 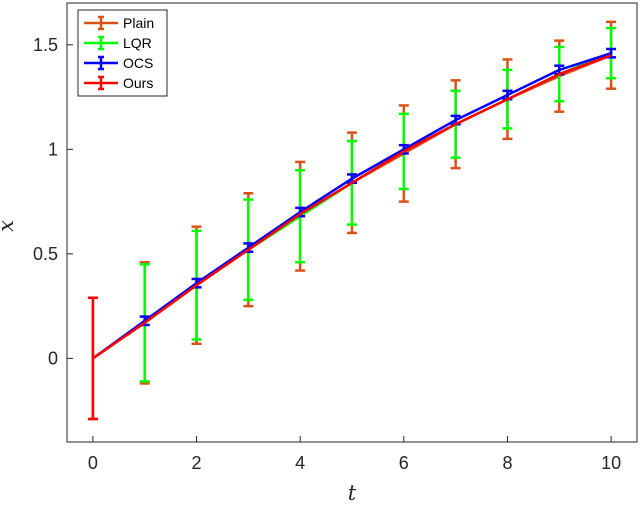 What do you see at coordinates (9, 226) in the screenshot?
I see `y-axis-label: x` at bounding box center [9, 226].